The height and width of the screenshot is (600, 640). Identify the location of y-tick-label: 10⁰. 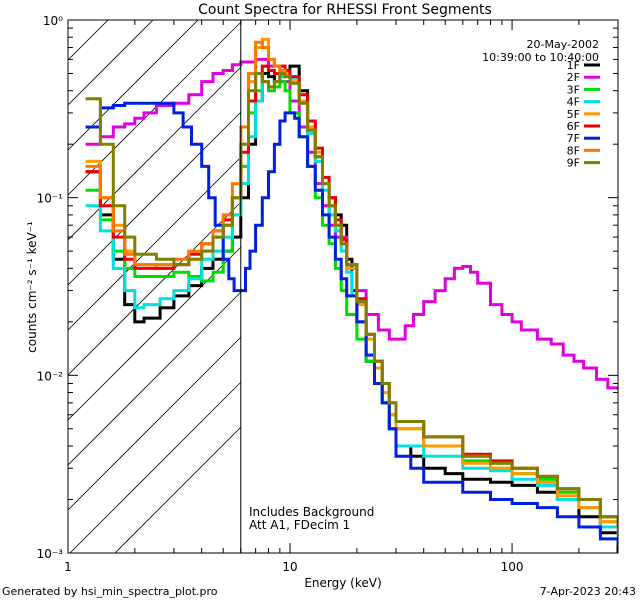
(53, 21).